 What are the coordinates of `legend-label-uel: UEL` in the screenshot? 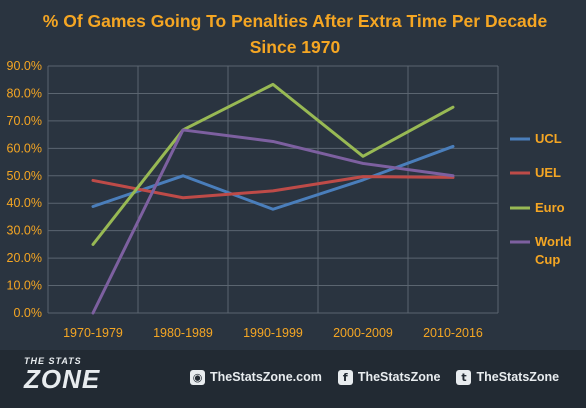 It's located at (548, 172).